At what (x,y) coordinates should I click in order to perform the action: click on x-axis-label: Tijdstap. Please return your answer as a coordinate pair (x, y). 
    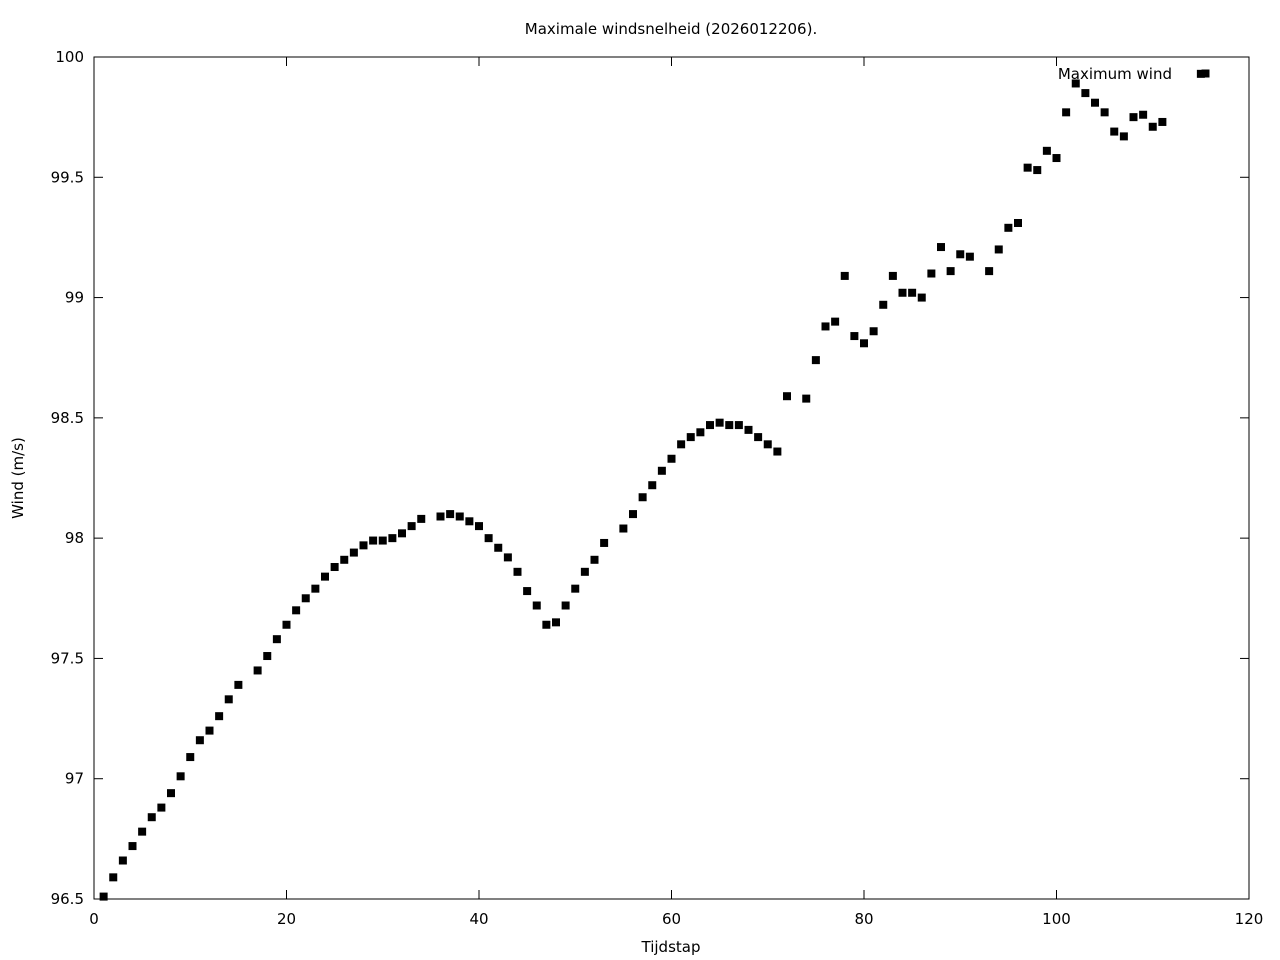
    Looking at the image, I should click on (671, 947).